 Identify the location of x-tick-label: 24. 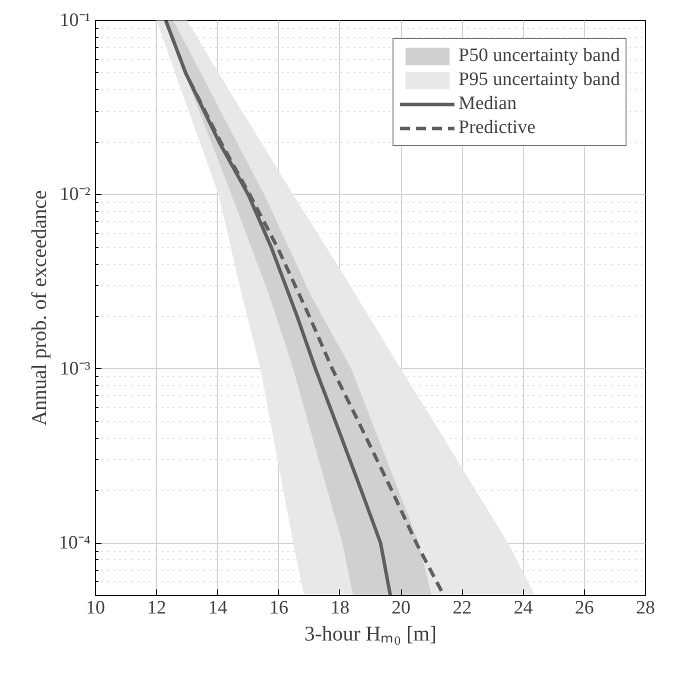
(524, 608).